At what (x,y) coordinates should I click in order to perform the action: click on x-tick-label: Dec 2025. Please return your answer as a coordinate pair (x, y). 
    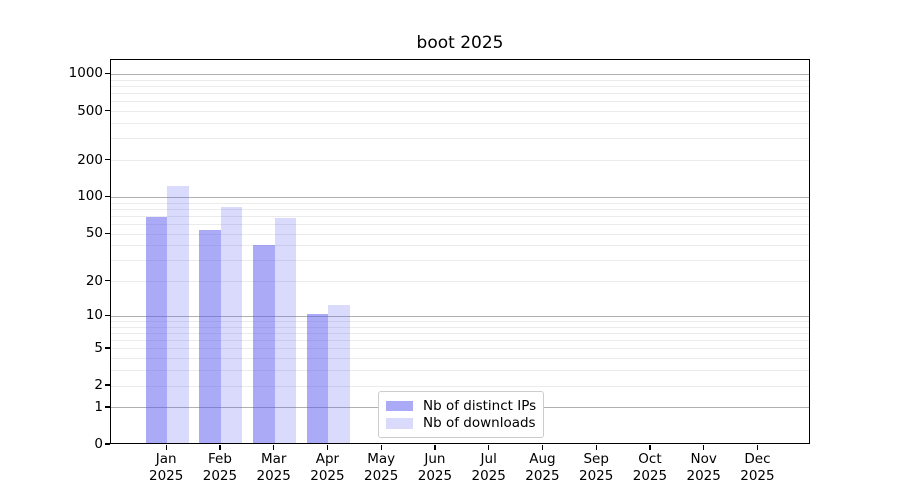
    Looking at the image, I should click on (757, 467).